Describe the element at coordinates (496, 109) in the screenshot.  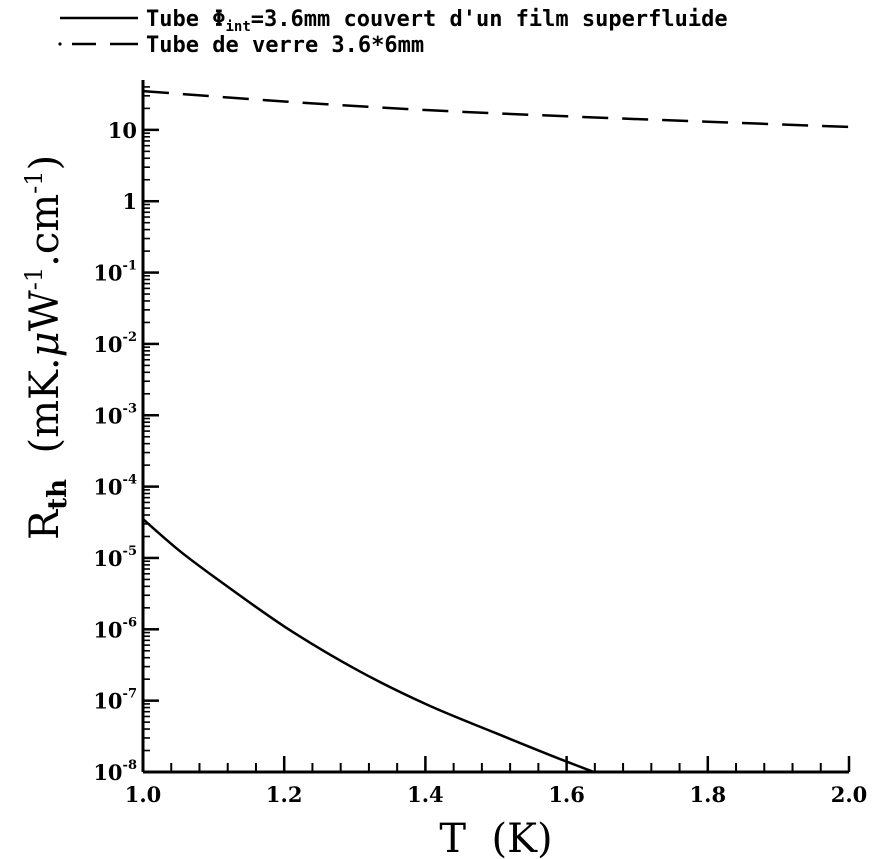
I see `series-line-glass-tube` at that location.